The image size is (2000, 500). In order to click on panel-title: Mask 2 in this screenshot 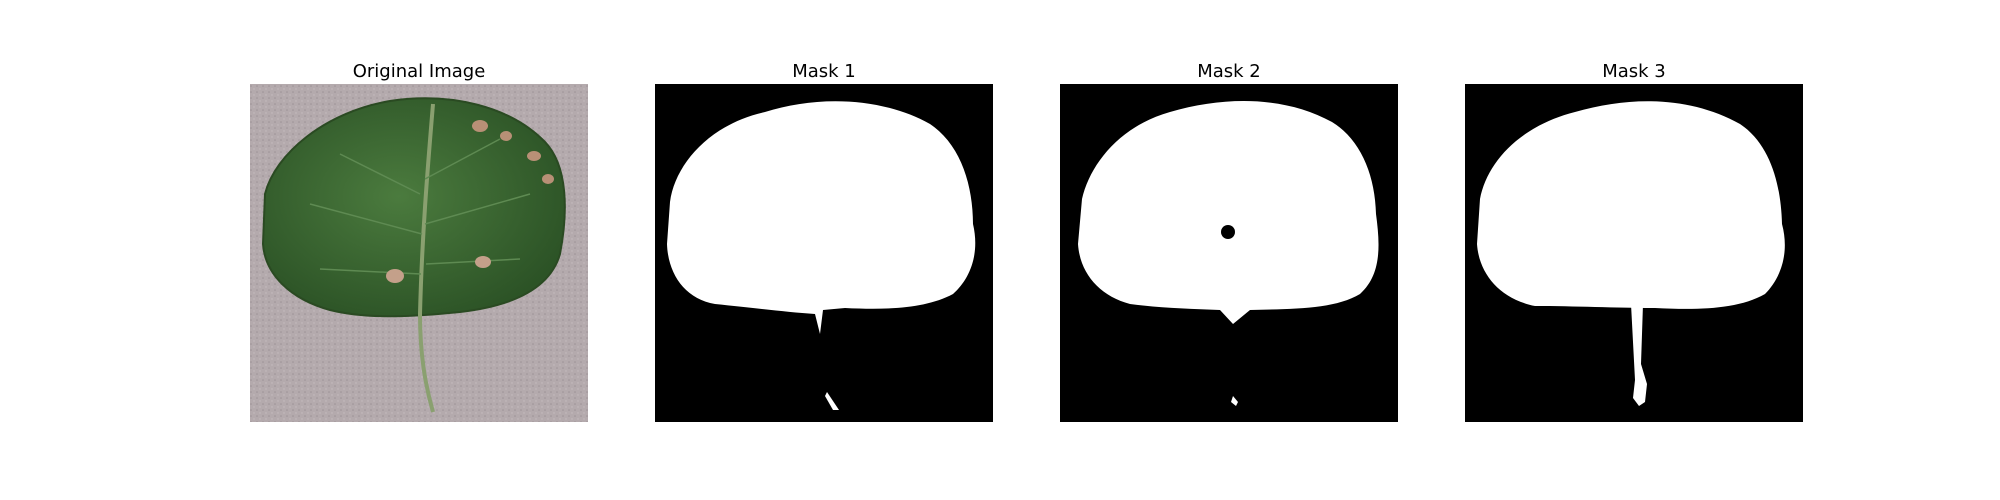, I will do `click(1229, 71)`.